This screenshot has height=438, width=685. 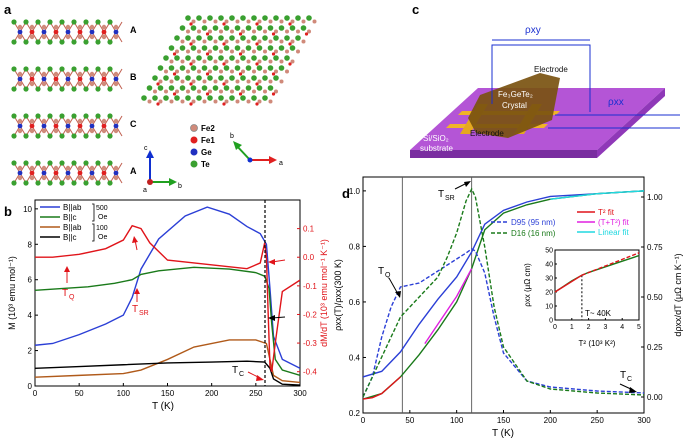 What do you see at coordinates (163, 406) in the screenshot?
I see `chart-b-xlabel: T (K)` at bounding box center [163, 406].